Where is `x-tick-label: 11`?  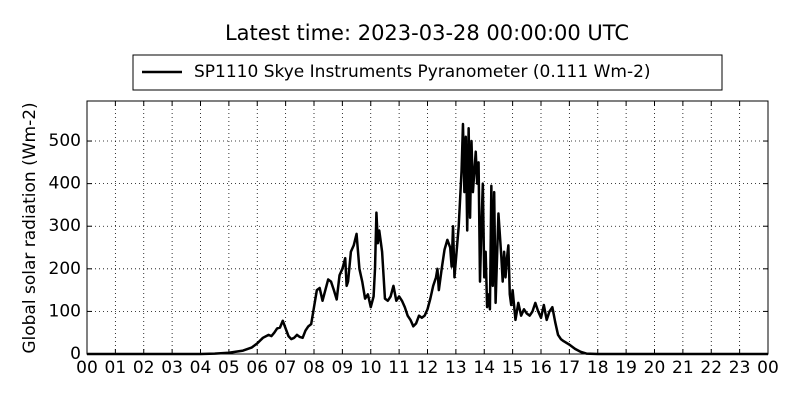
x-tick-label: 11 is located at coordinates (399, 368).